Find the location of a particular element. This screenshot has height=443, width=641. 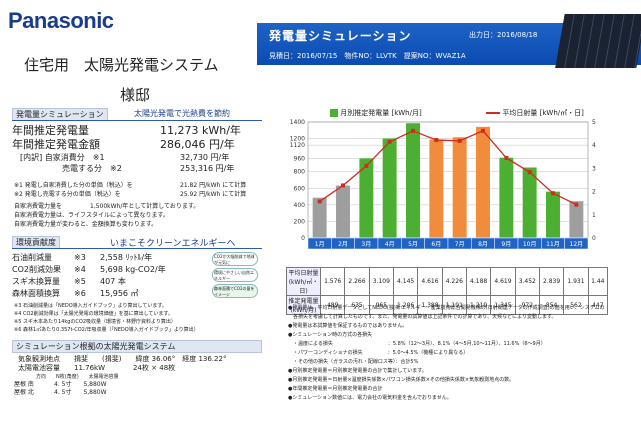

header-title: 発電量シミュレーション is located at coordinates (340, 36).